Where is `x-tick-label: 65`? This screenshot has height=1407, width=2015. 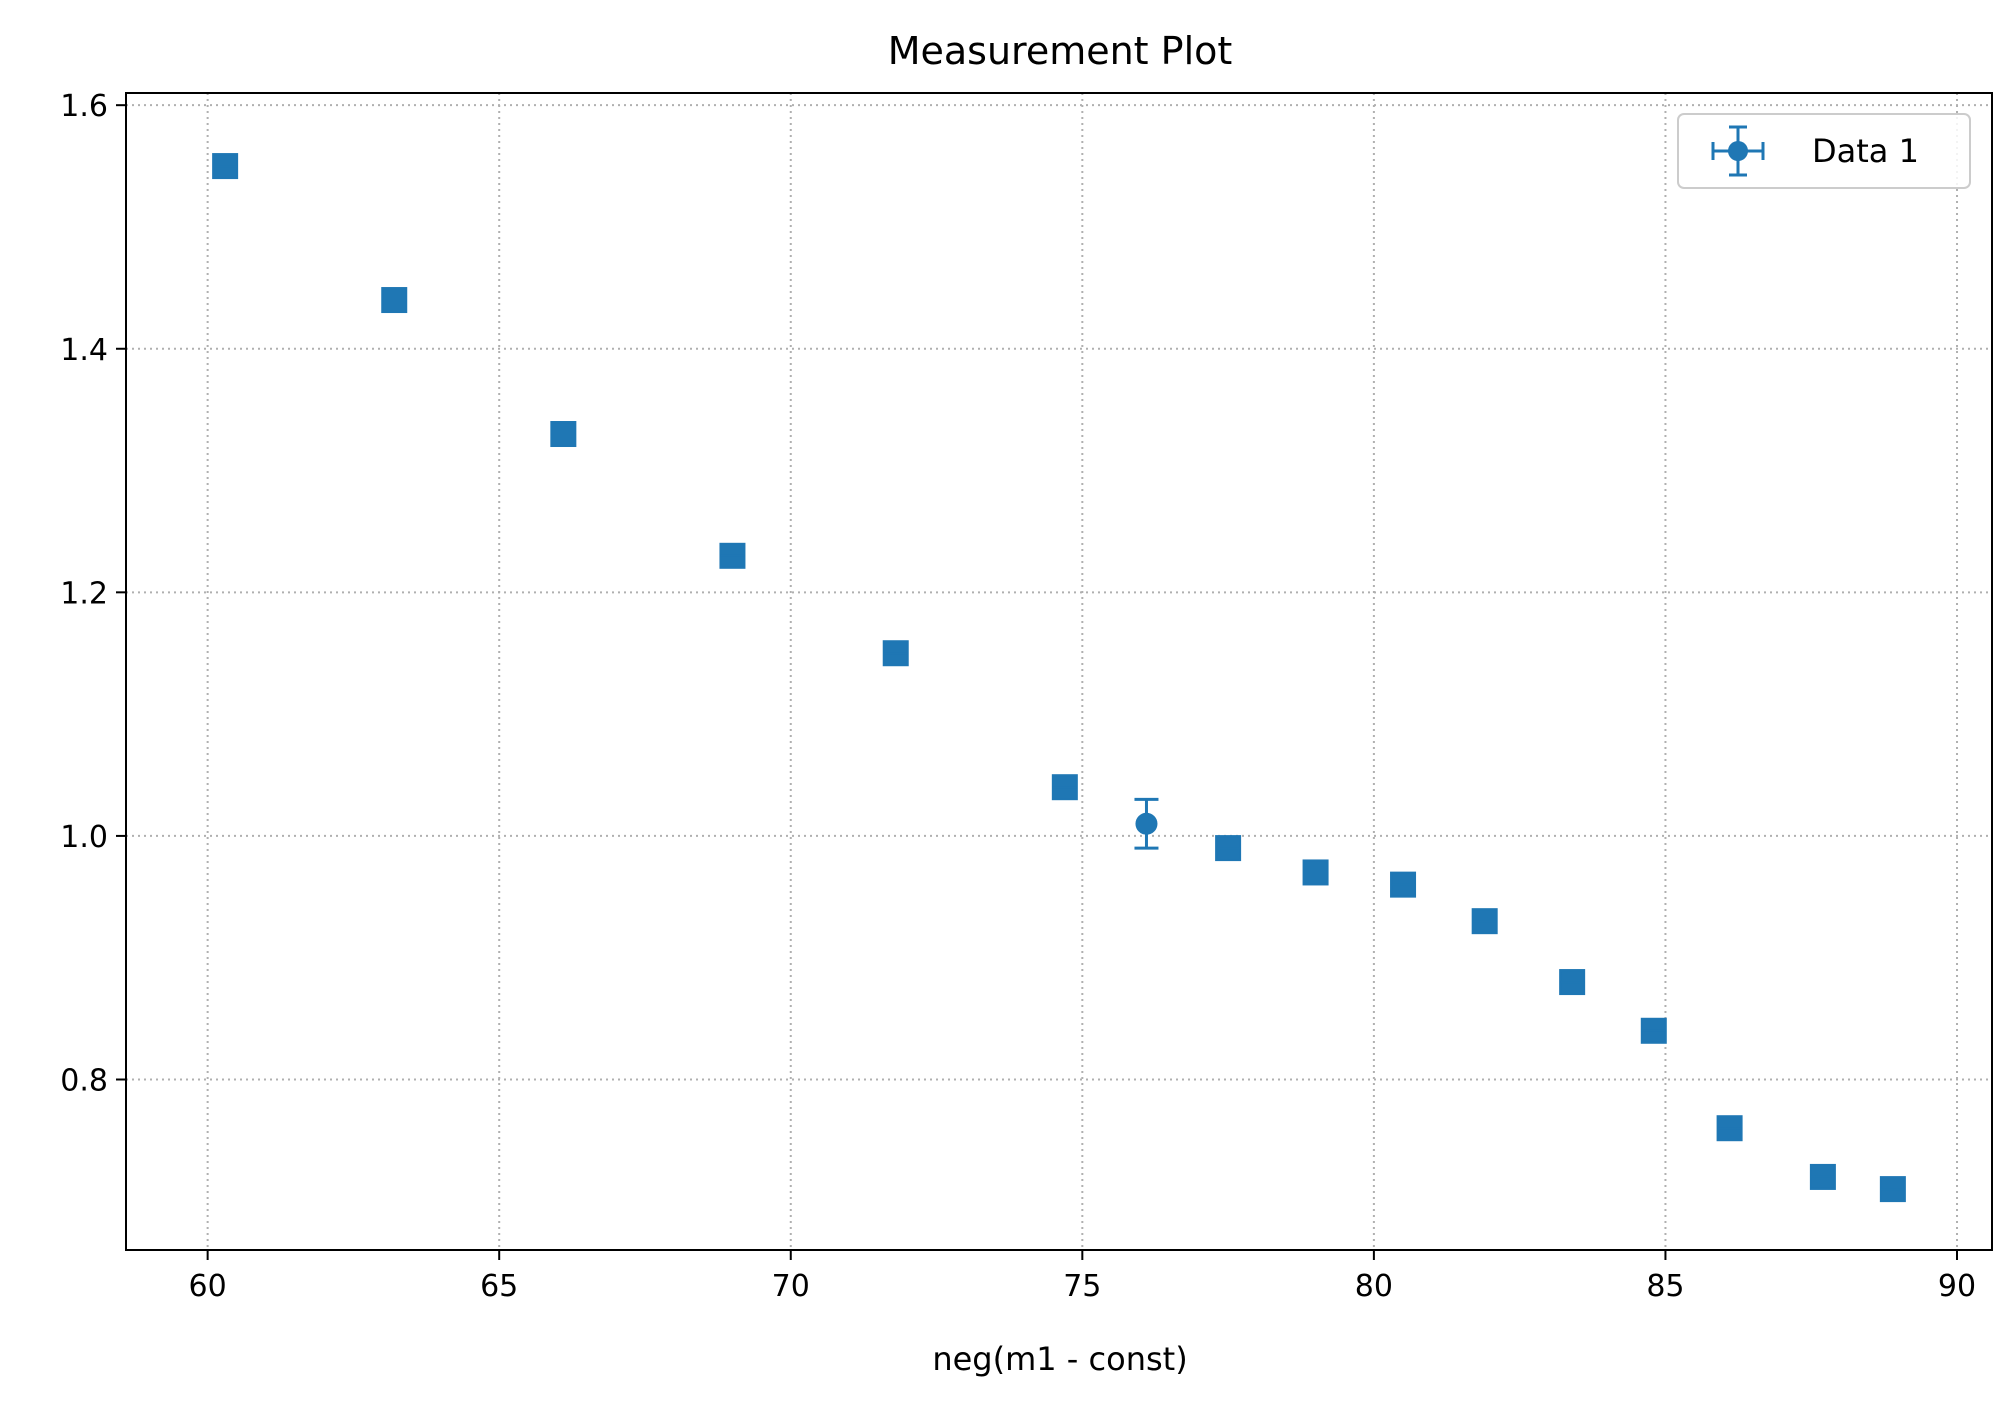
x-tick-label: 65 is located at coordinates (499, 1286).